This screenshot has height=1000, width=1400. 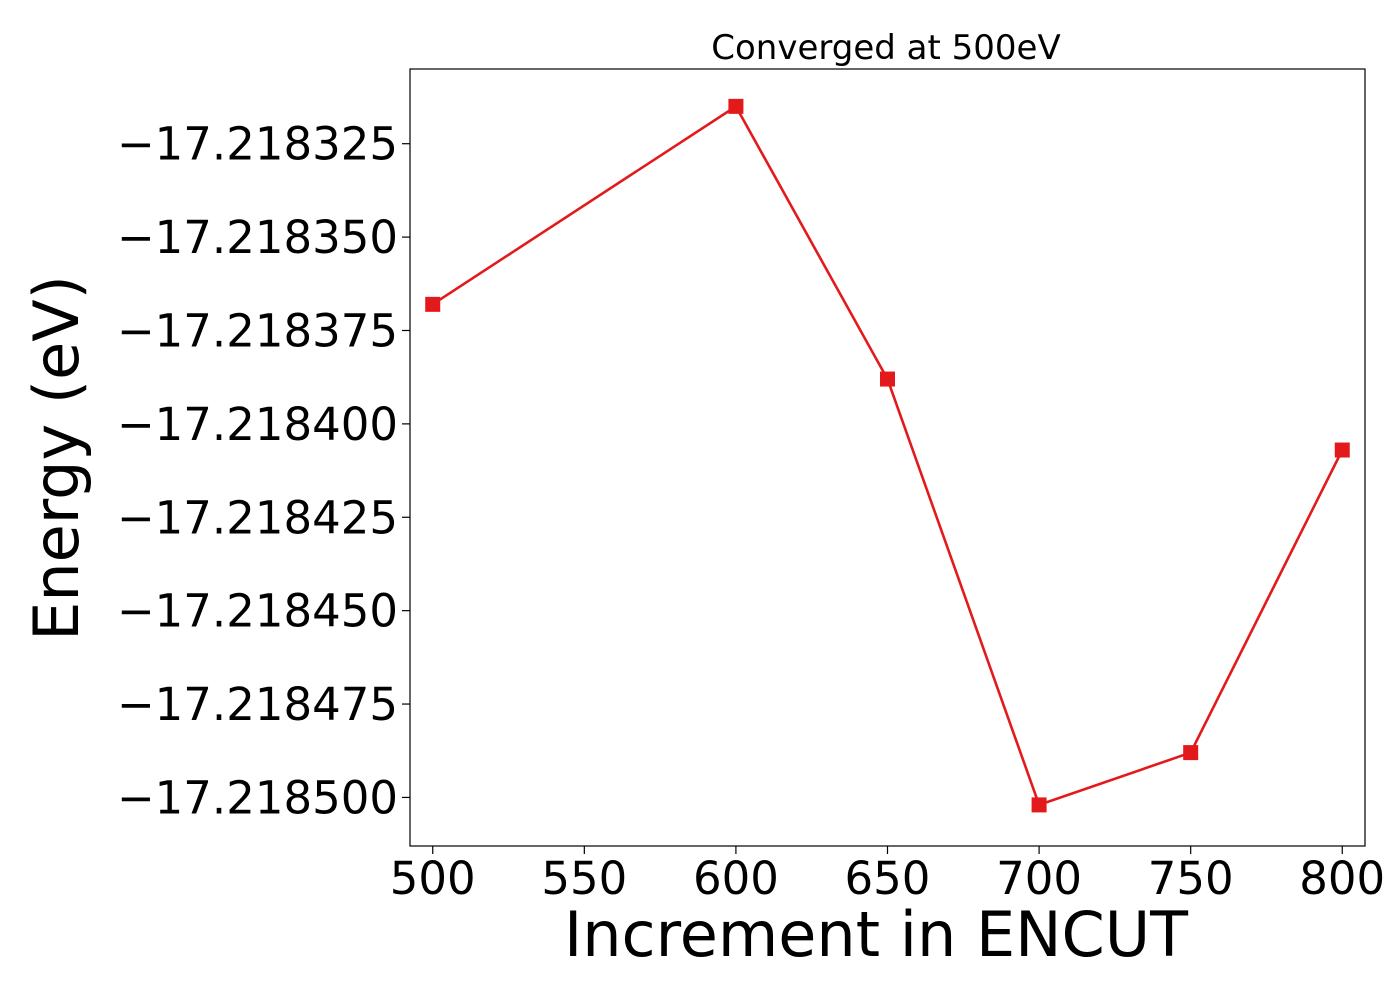 I want to click on y-tick-label: −17.218400, so click(x=257, y=424).